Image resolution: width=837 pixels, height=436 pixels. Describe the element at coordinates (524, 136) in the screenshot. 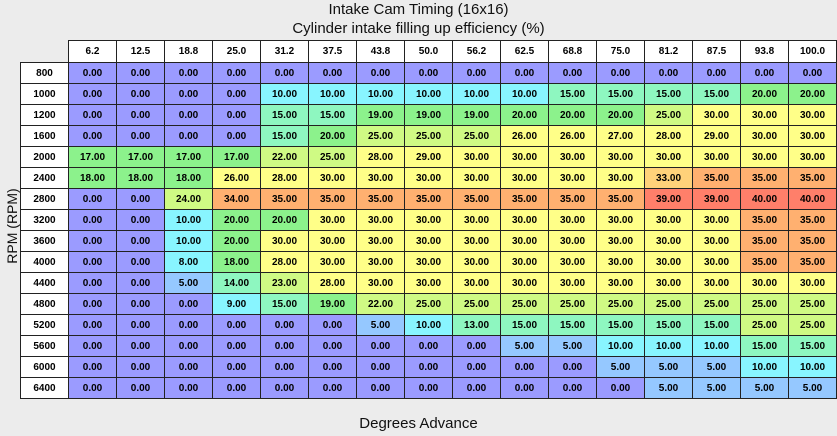

I see `table-cell: 26.00` at that location.